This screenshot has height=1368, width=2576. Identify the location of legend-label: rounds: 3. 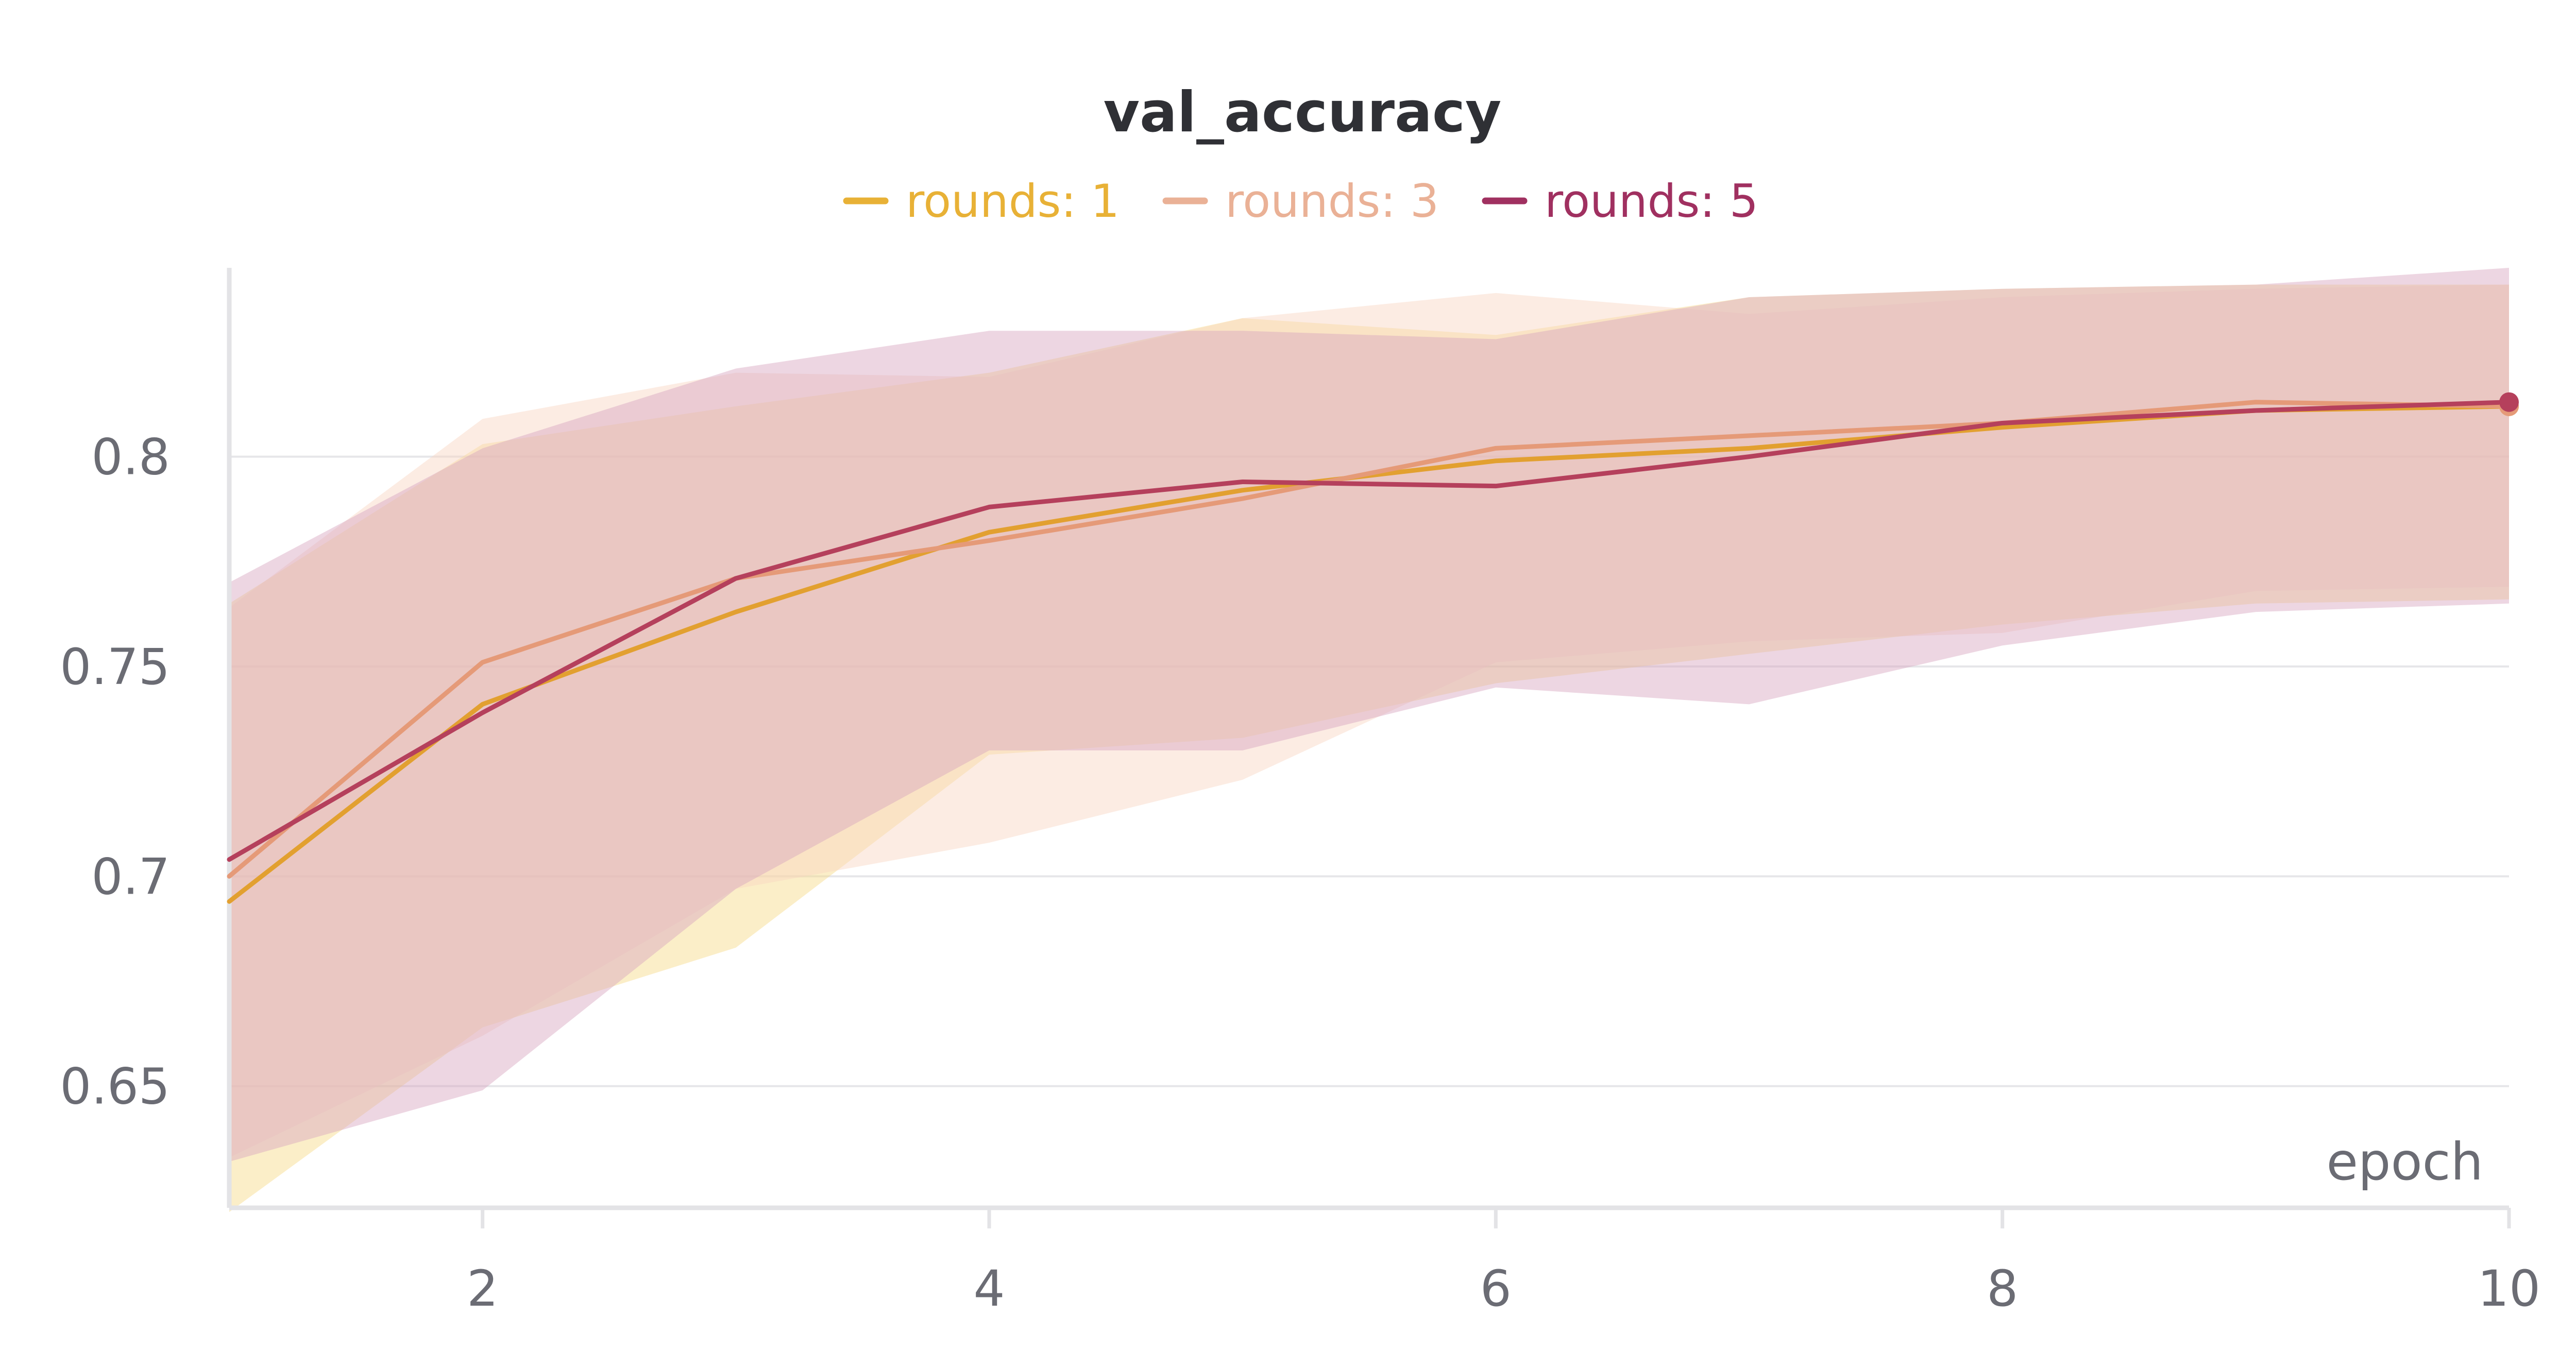
(1332, 201).